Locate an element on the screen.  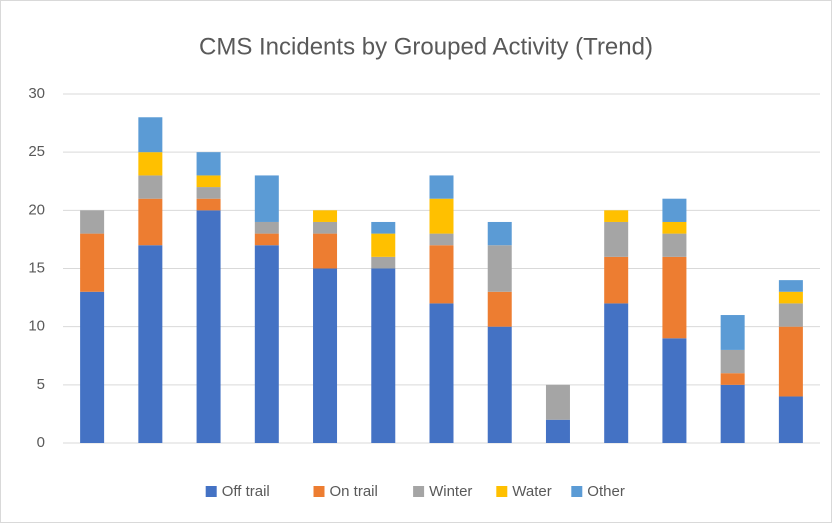
y-tick-label: 0 is located at coordinates (41, 442).